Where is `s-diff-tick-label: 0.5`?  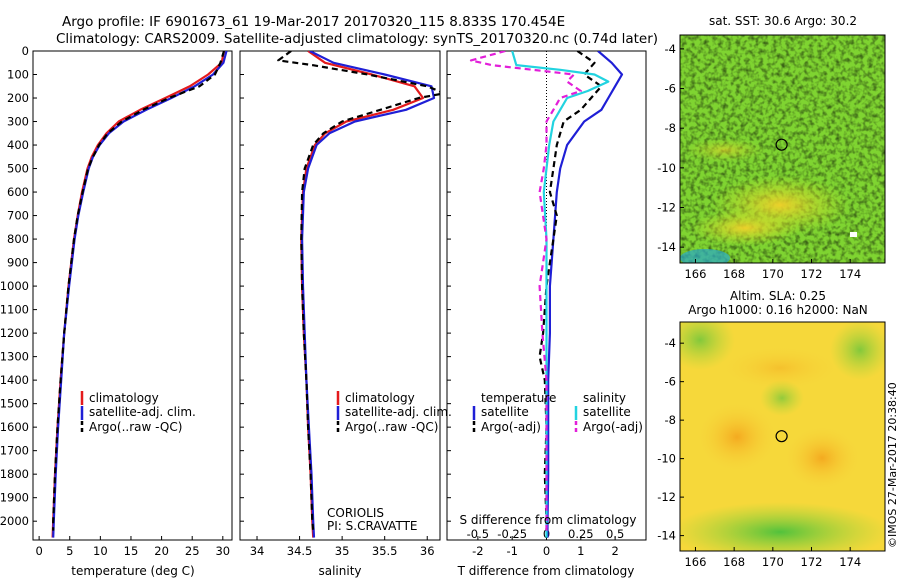 s-diff-tick-label: 0.5 is located at coordinates (615, 534).